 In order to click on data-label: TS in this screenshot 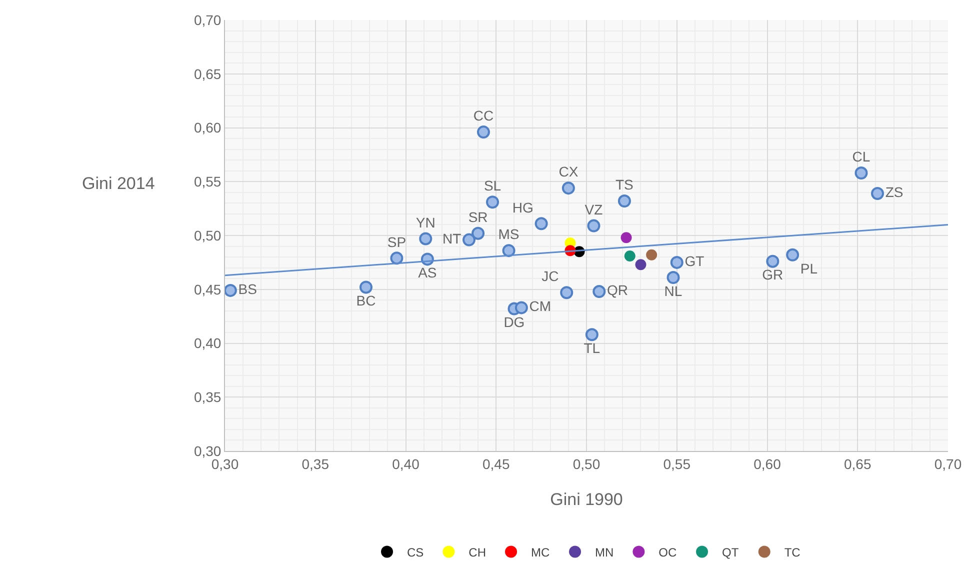, I will do `click(625, 184)`.